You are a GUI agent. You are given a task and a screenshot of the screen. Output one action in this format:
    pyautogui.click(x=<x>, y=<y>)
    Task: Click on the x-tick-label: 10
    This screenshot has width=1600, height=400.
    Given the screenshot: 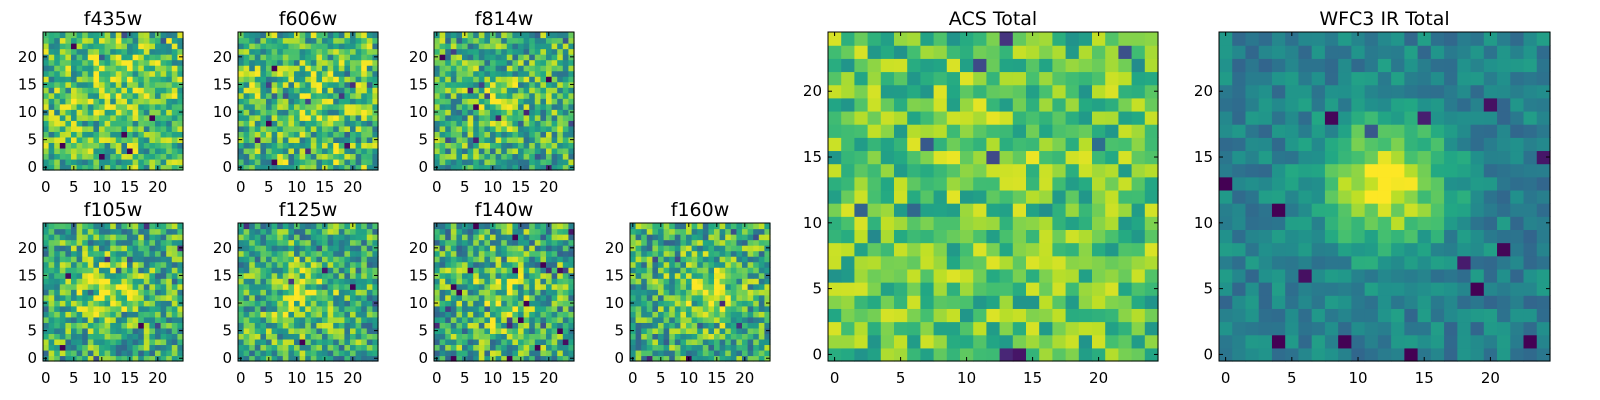 What is the action you would take?
    pyautogui.click(x=296, y=378)
    